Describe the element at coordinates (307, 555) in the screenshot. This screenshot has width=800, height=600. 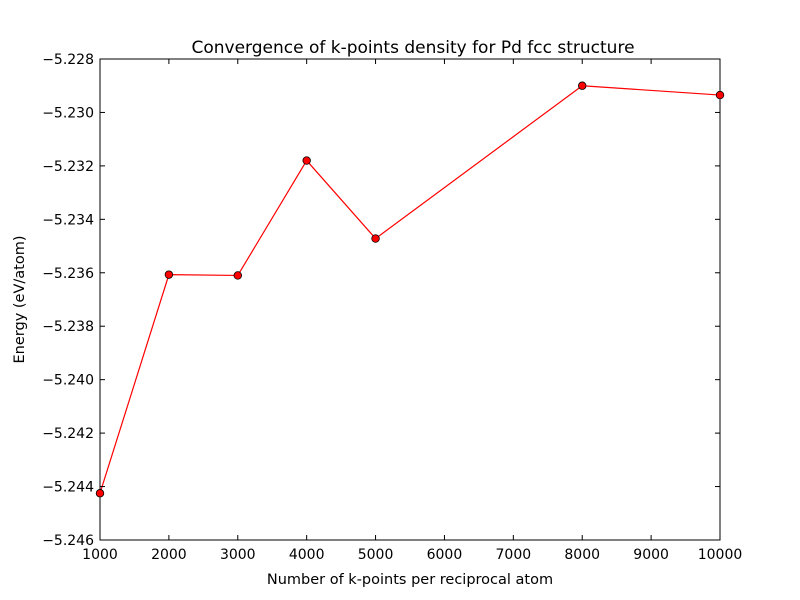
I see `x-tick-label: 4000` at that location.